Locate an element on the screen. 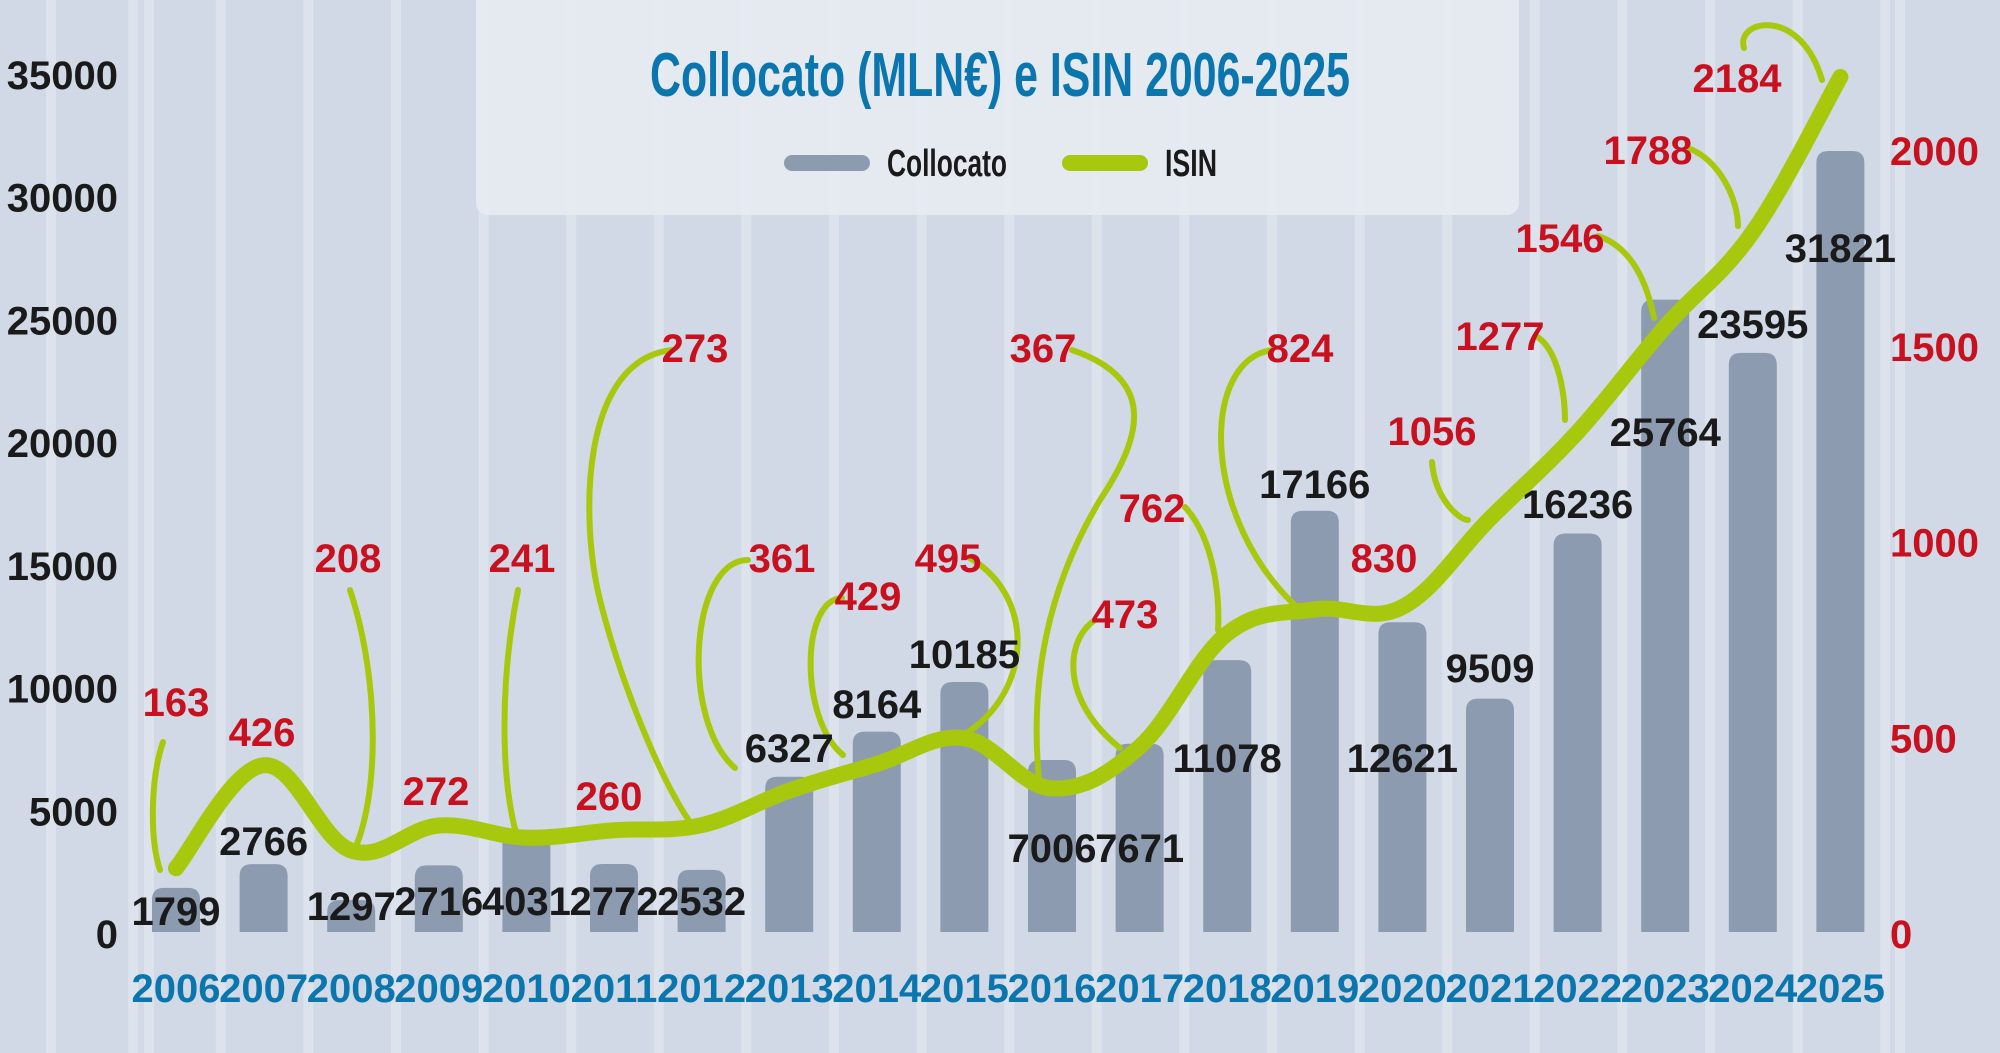 This screenshot has height=1053, width=2000. bar-2016 is located at coordinates (1052, 846).